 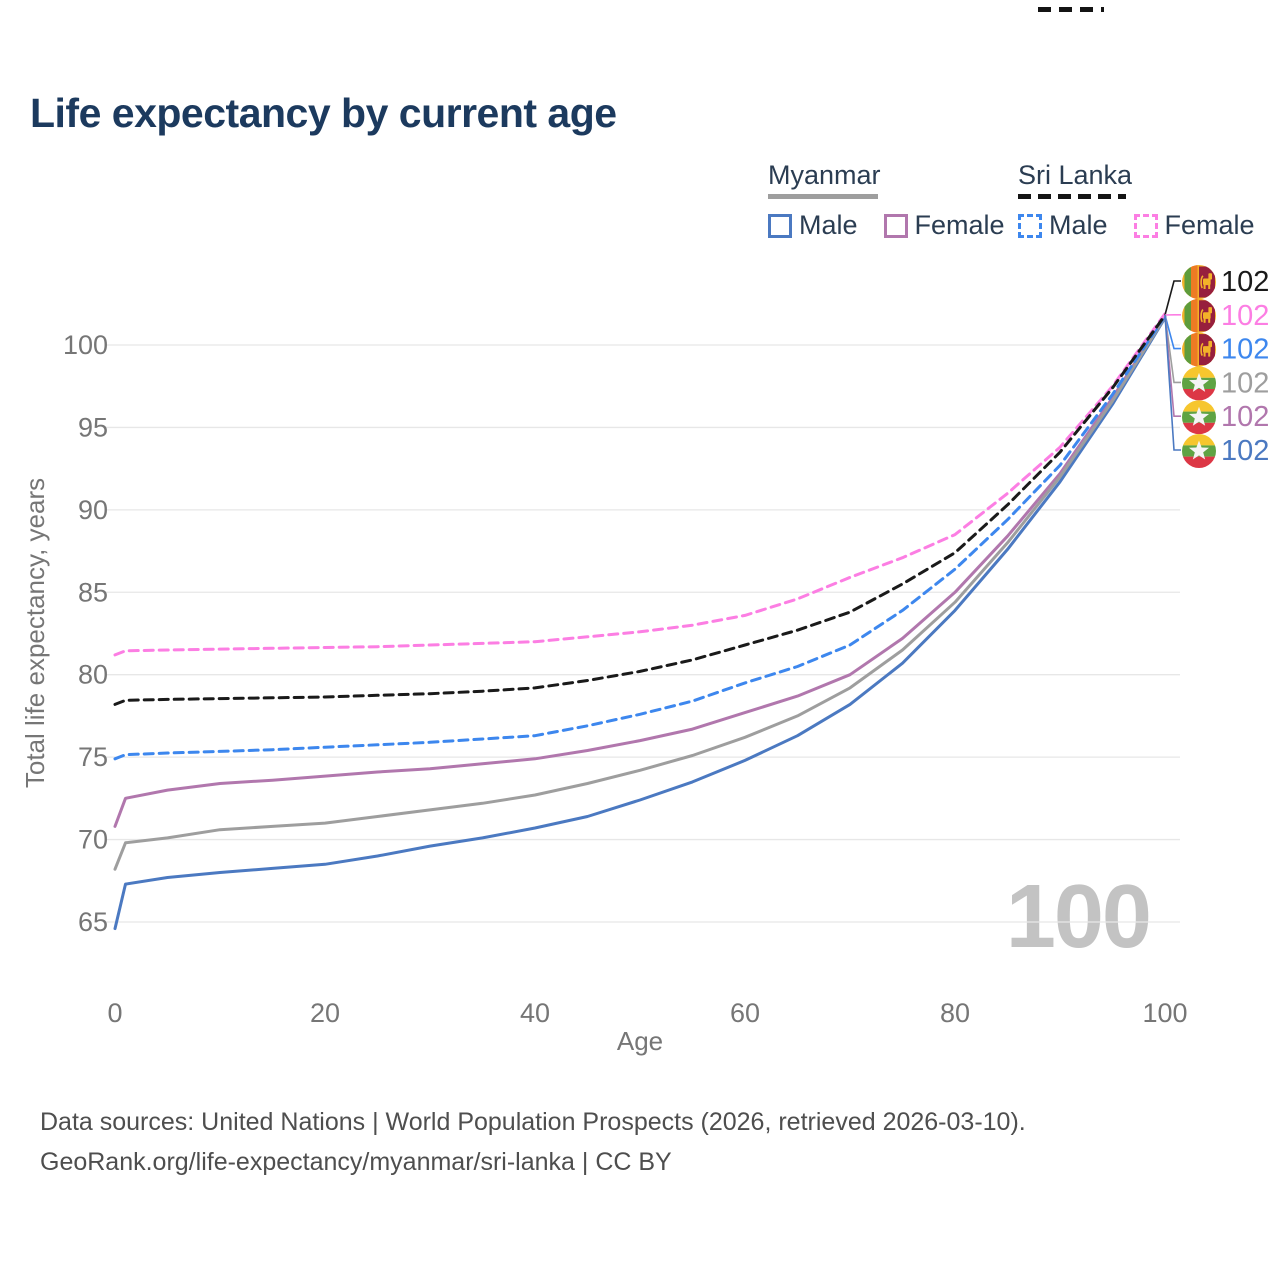 What do you see at coordinates (325, 1013) in the screenshot?
I see `x-tick-label: 20` at bounding box center [325, 1013].